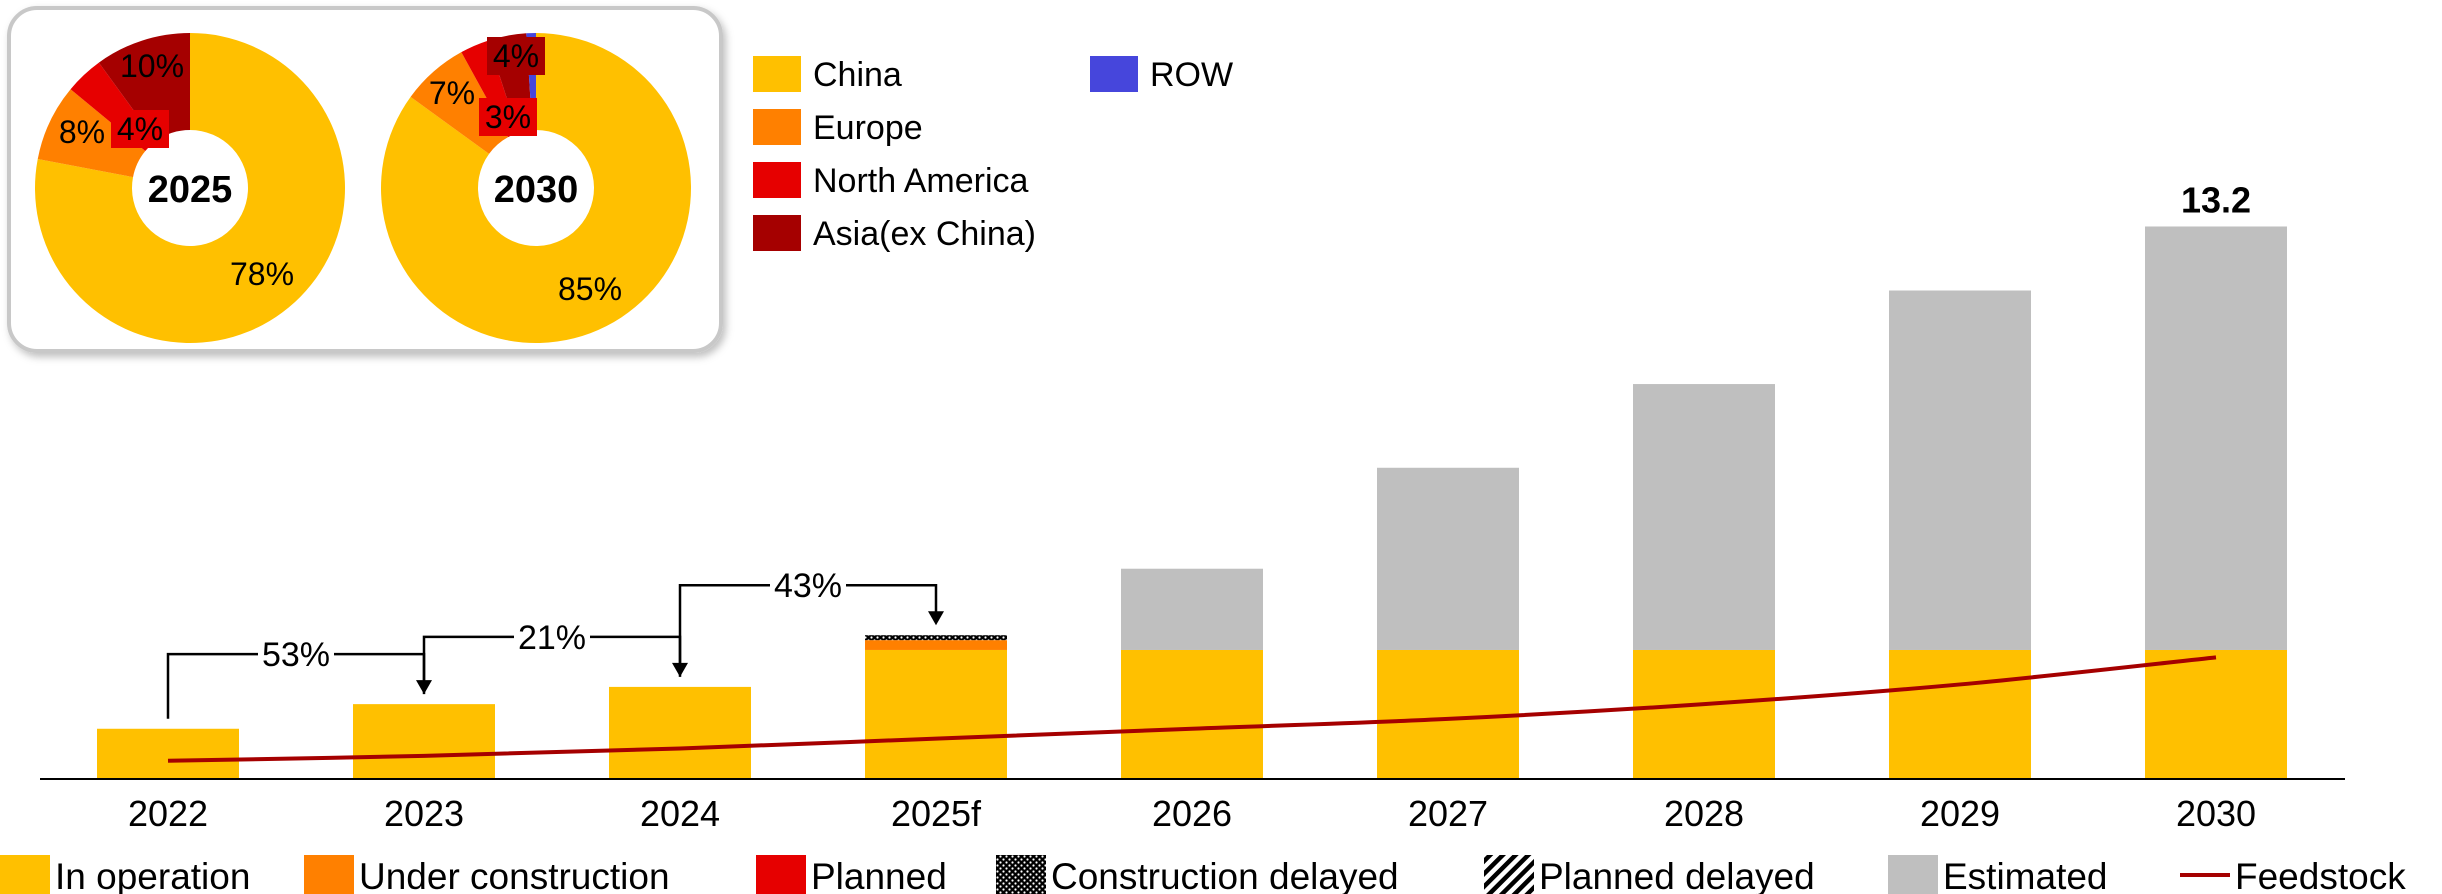  I want to click on donut-chart-2030: 2030 85% 7% 3% 4%, so click(535, 188).